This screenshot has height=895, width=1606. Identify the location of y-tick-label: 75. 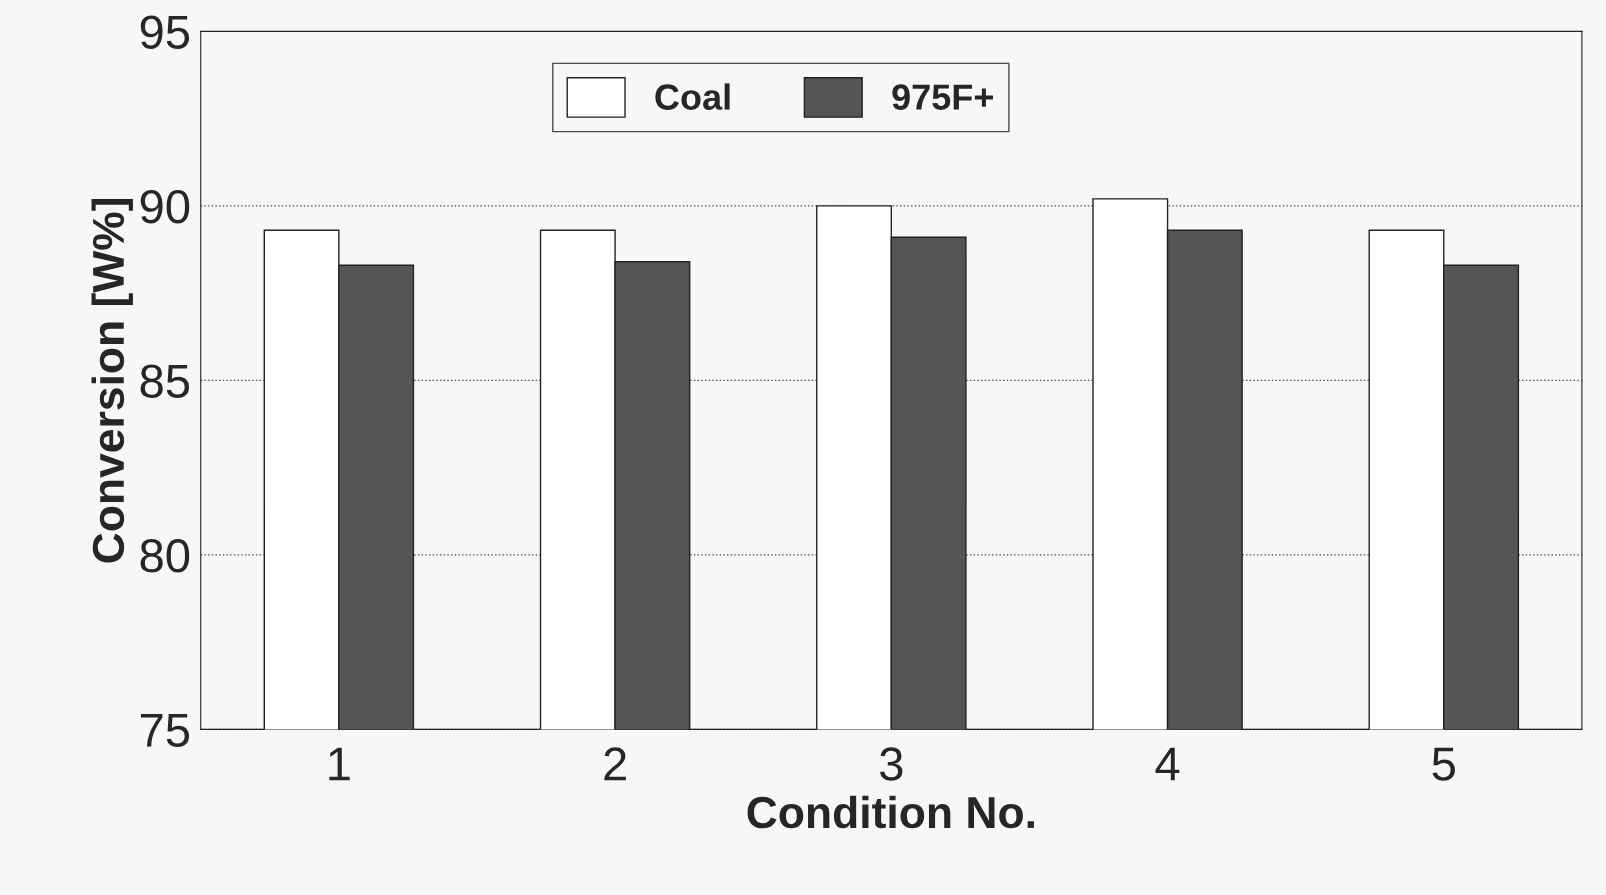
(165, 730).